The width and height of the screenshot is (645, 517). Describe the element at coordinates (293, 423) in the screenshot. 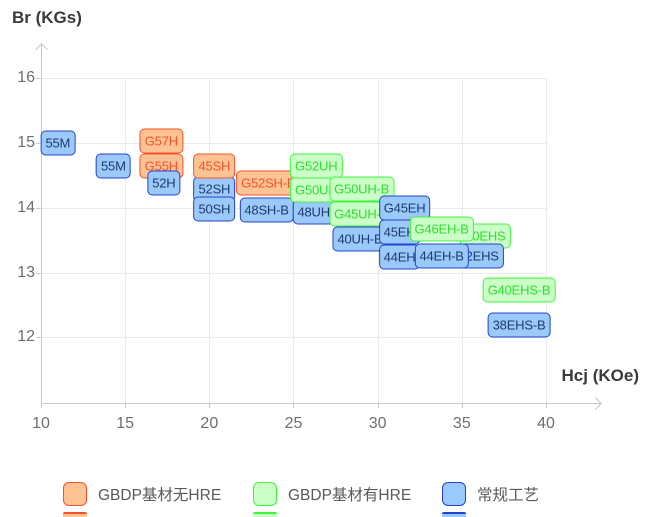

I see `x-tick-label-25: 25` at that location.